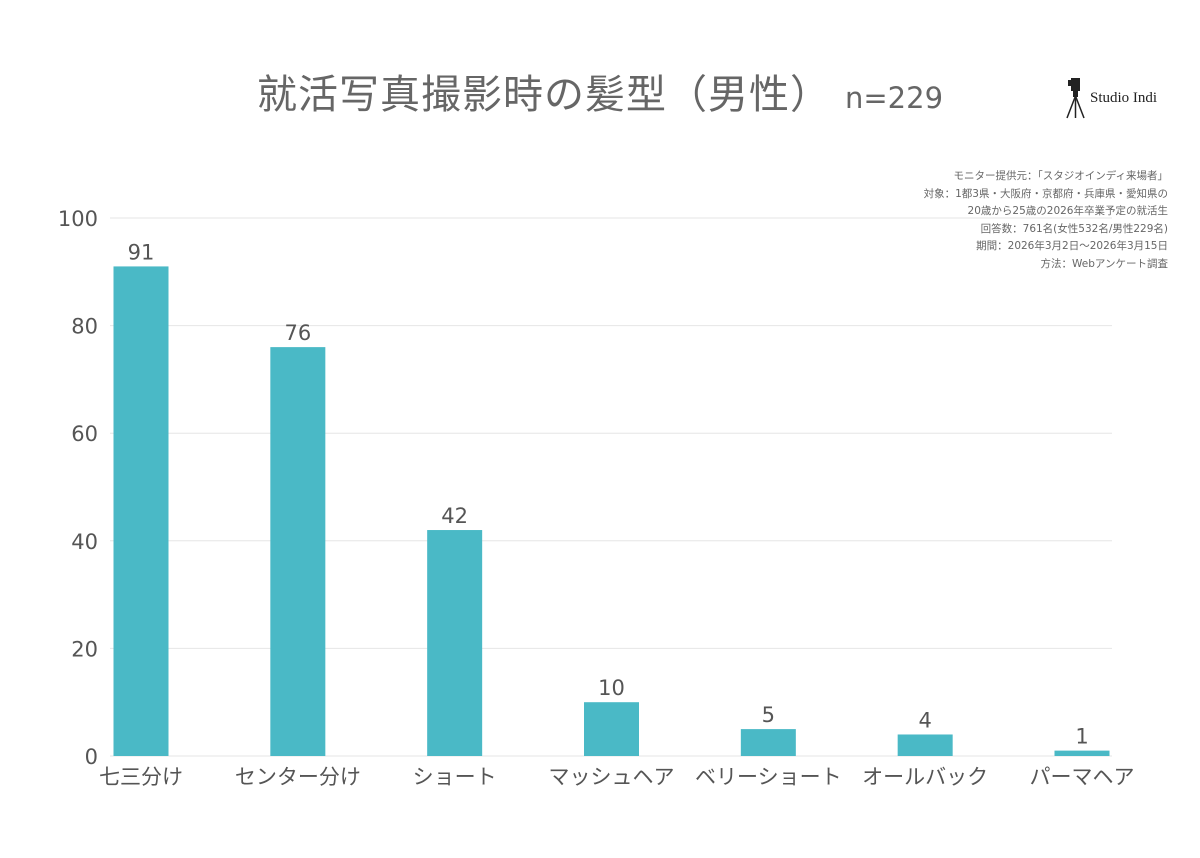  I want to click on note-line: モニター提供元：「スタジオインディ来場者」, so click(1060, 176).